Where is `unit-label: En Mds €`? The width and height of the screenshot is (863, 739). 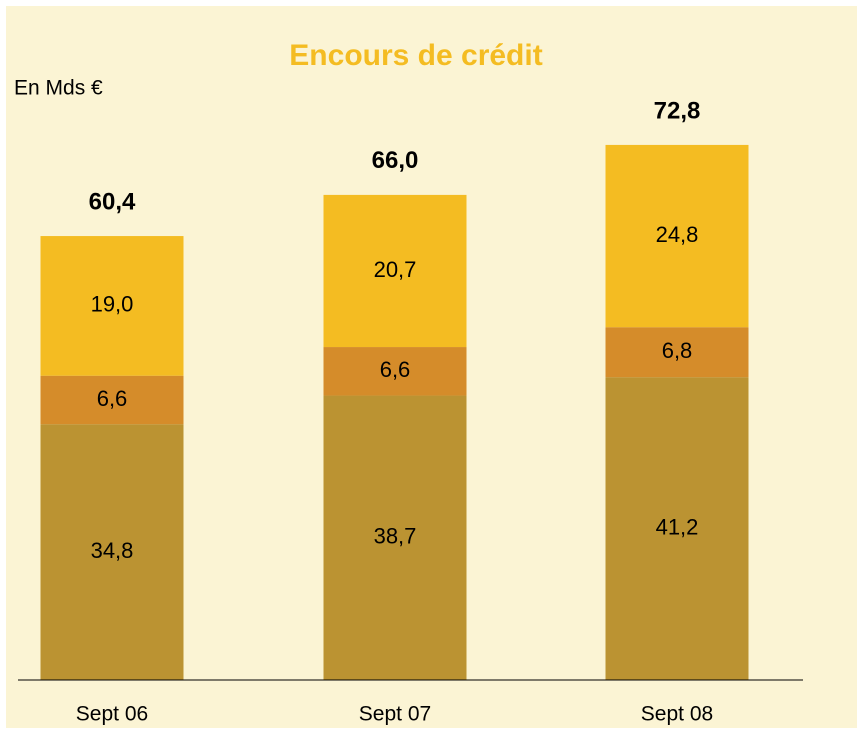 unit-label: En Mds € is located at coordinates (58, 88).